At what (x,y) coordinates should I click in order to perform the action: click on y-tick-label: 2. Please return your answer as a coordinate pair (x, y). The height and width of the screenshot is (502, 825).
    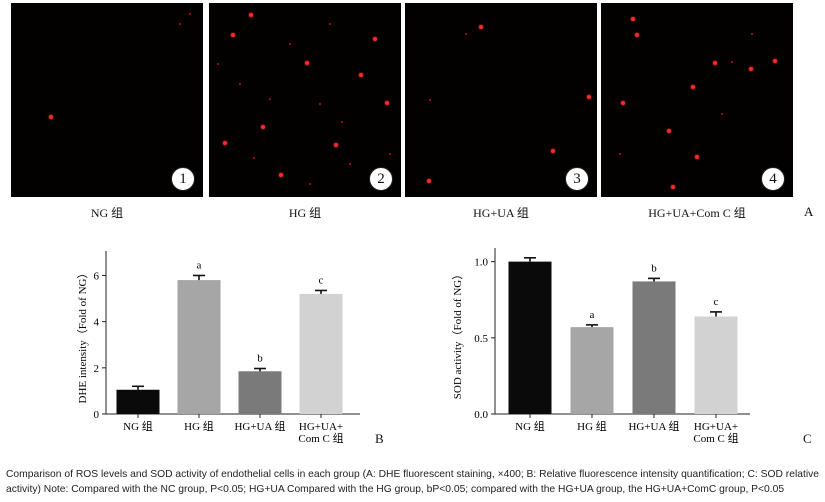
    Looking at the image, I should click on (97, 369).